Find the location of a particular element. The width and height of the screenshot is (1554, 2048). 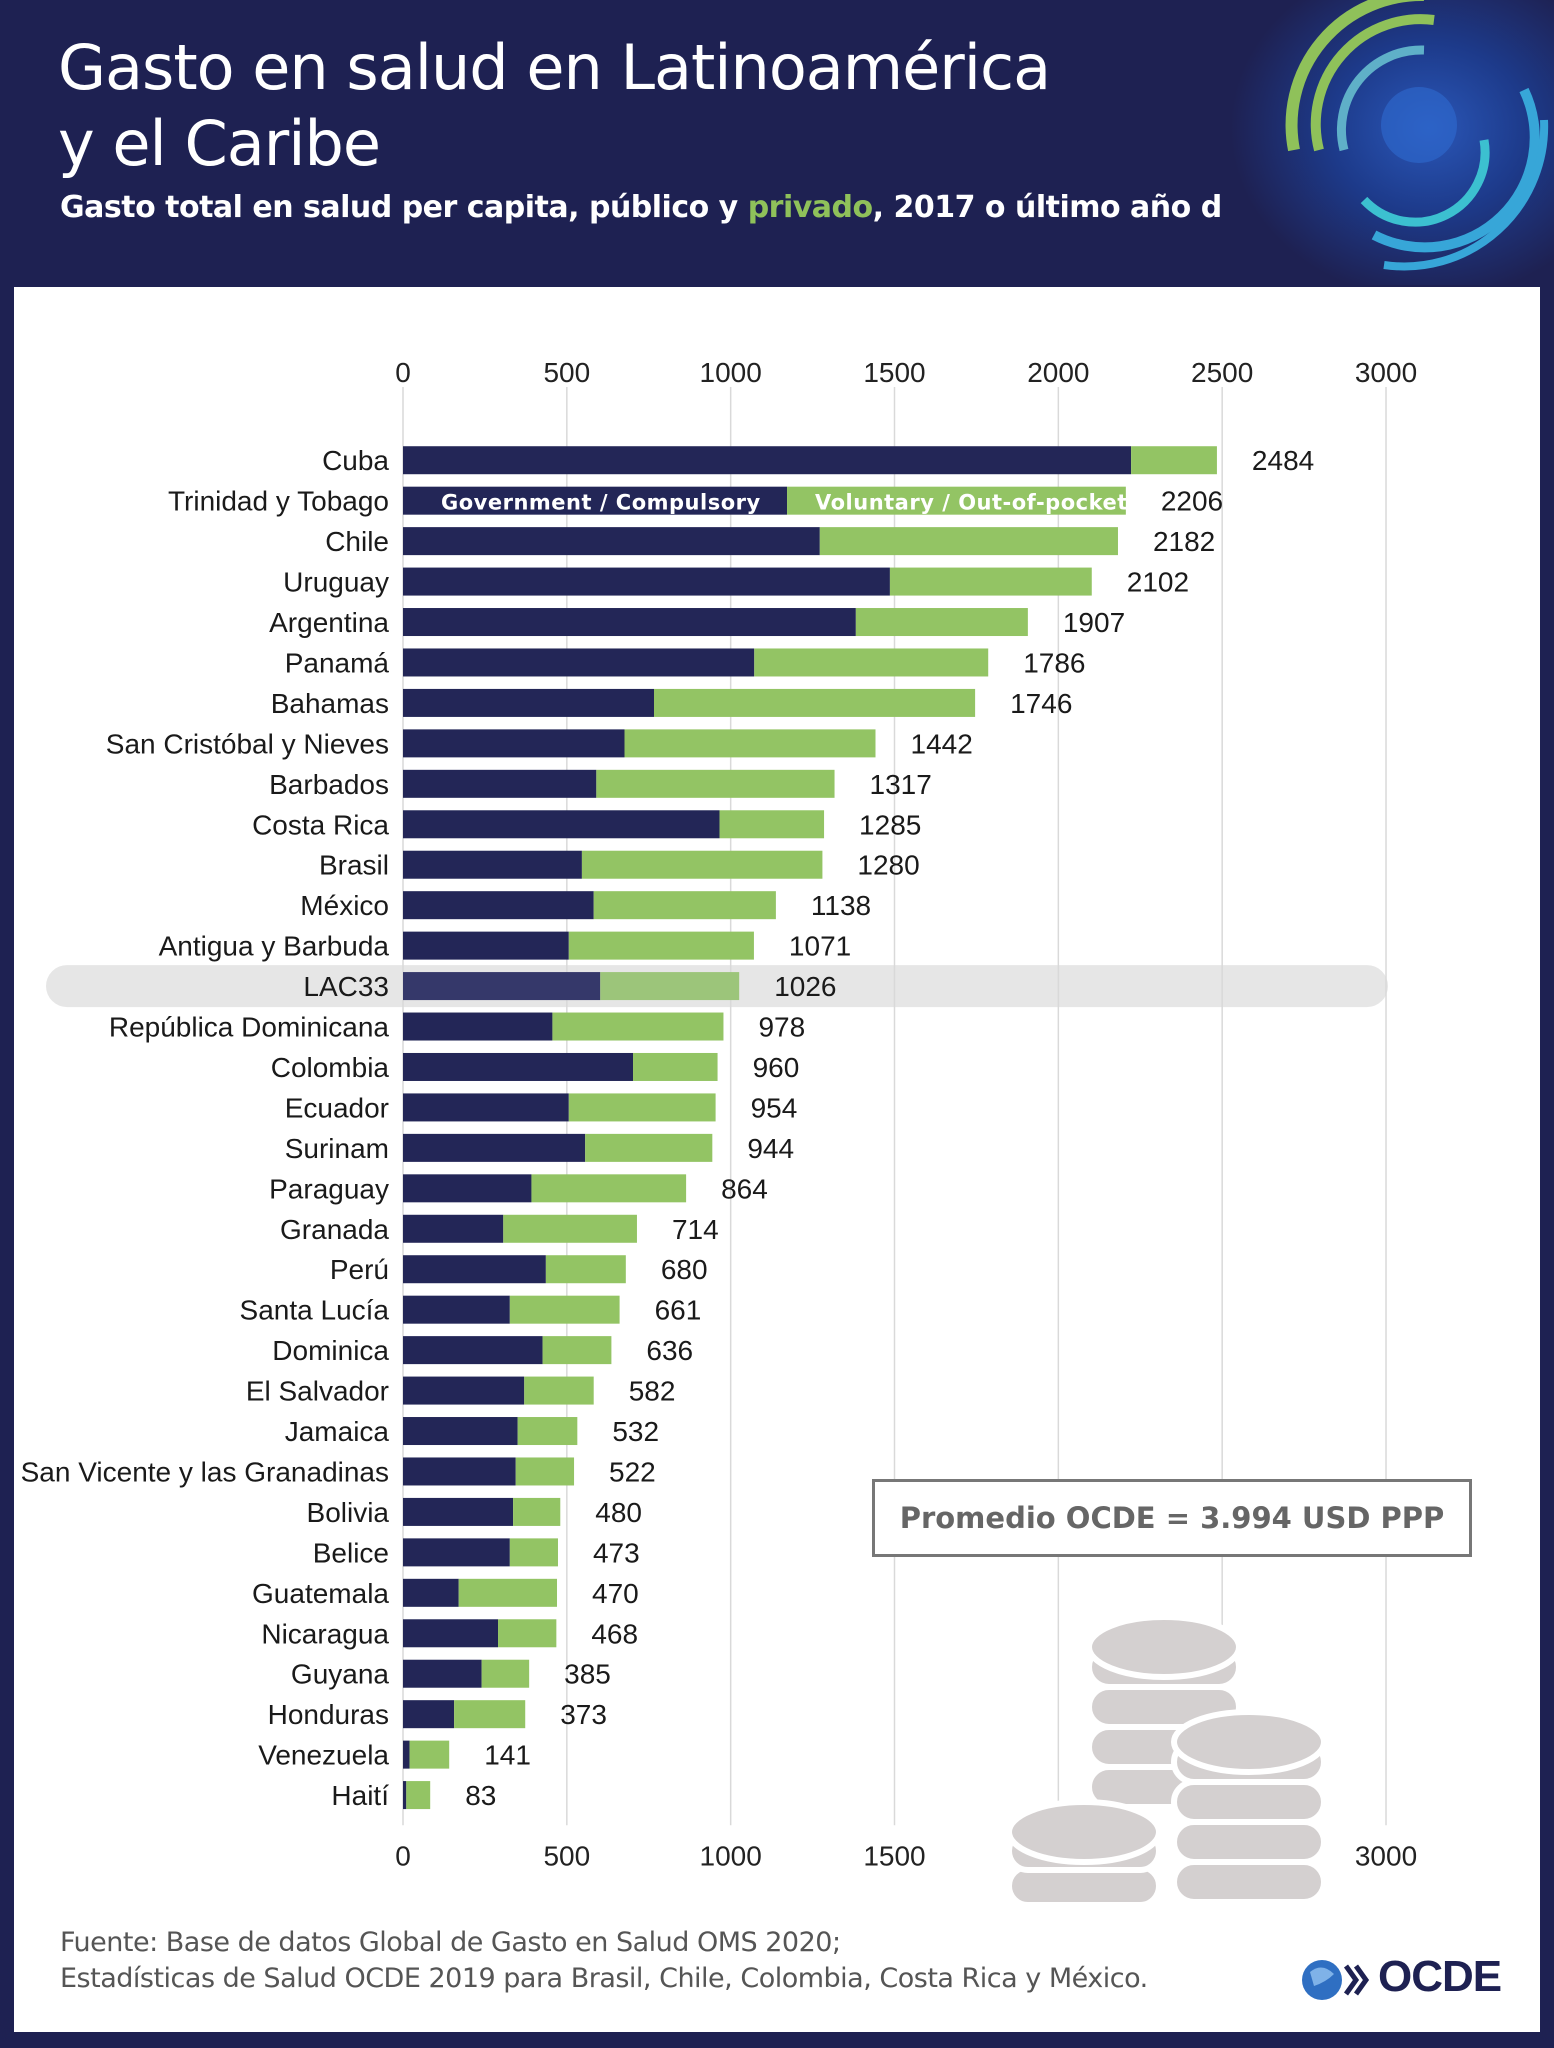

category-label: El Salvador is located at coordinates (317, 1391).